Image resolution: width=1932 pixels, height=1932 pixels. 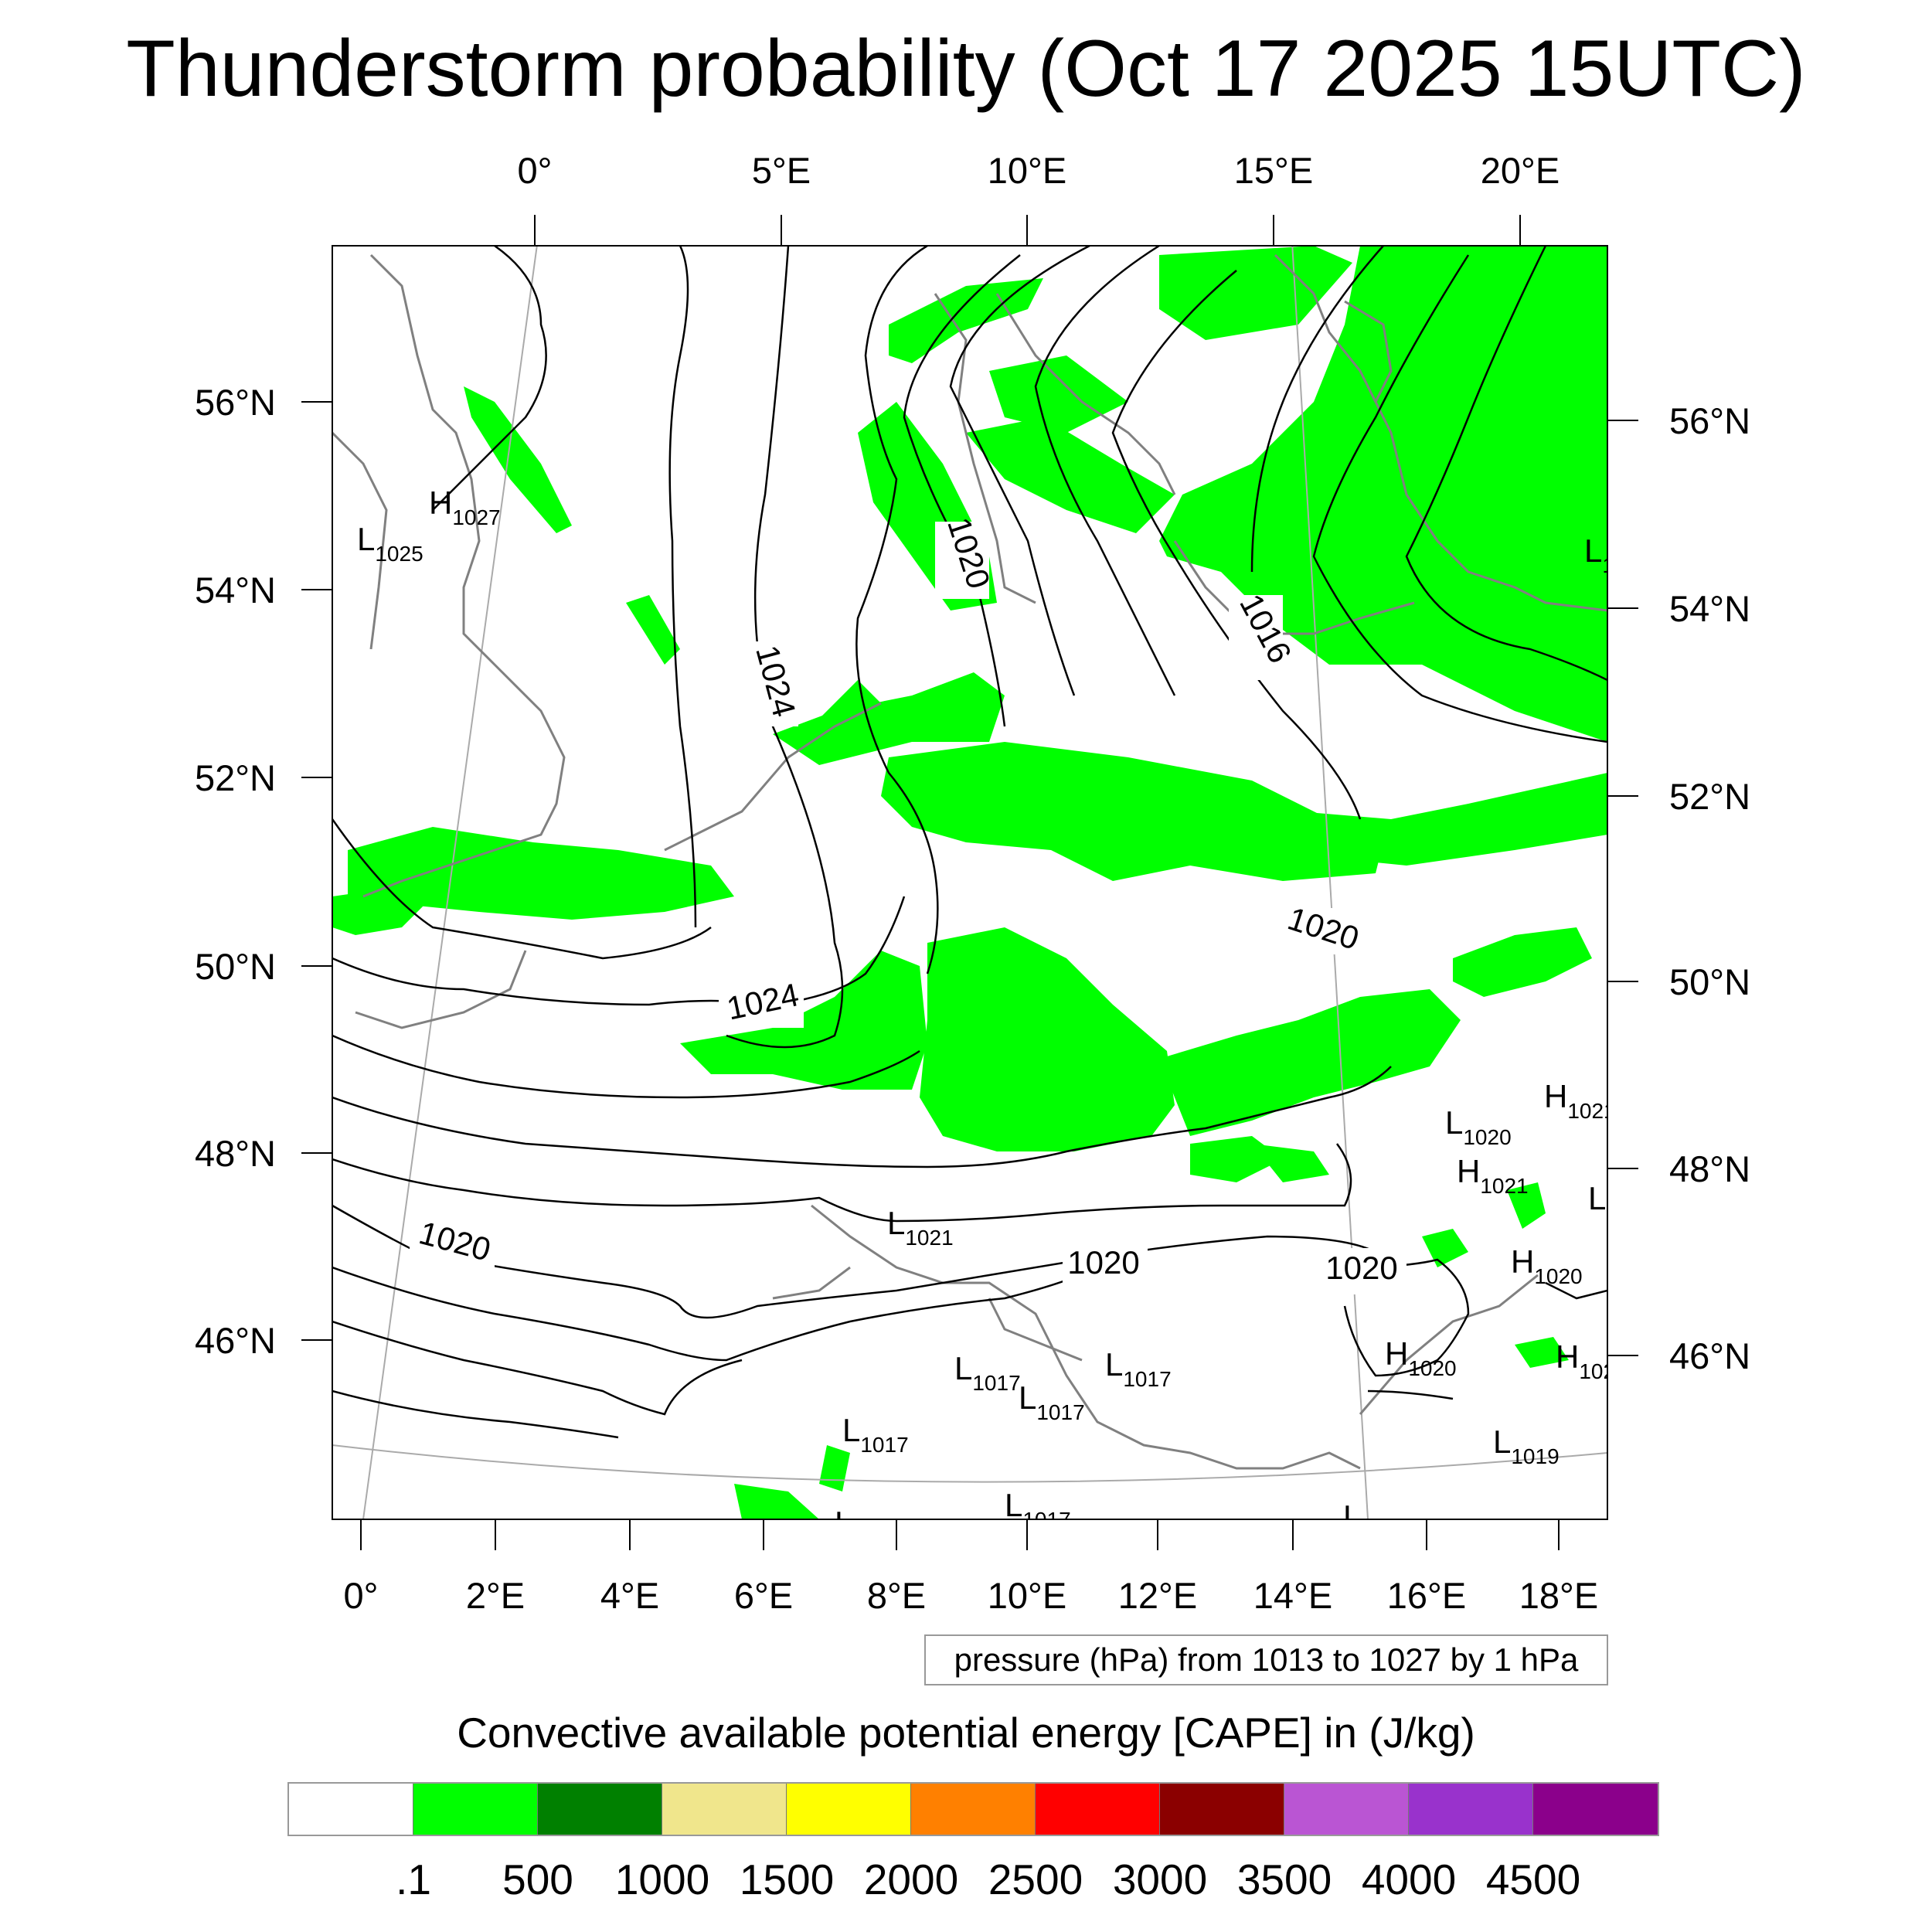 I want to click on low-pressure-marker: L1021, so click(x=921, y=1227).